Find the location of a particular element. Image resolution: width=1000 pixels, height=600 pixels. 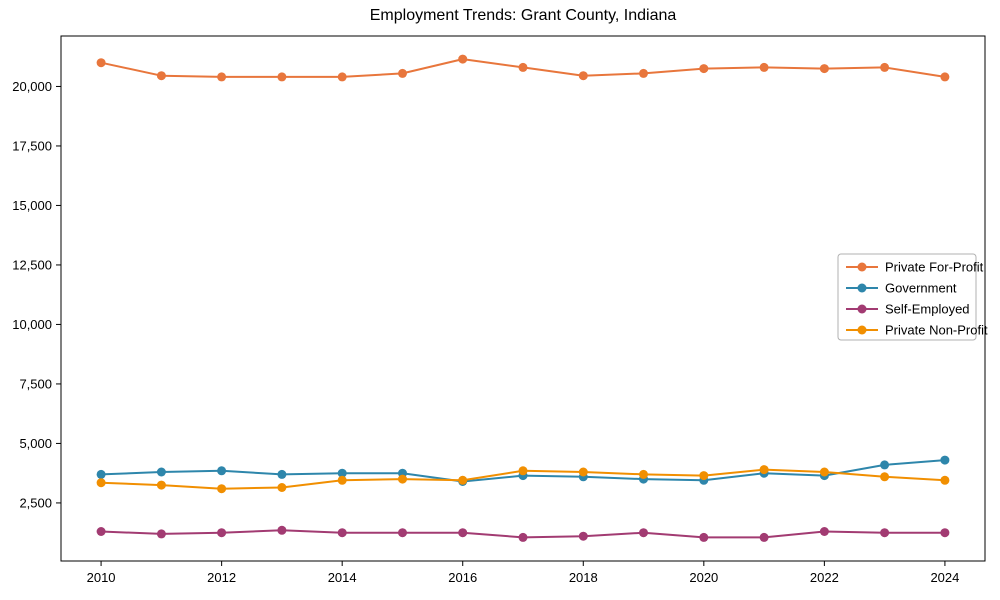

y-tick-label: 10,000 is located at coordinates (32, 324).